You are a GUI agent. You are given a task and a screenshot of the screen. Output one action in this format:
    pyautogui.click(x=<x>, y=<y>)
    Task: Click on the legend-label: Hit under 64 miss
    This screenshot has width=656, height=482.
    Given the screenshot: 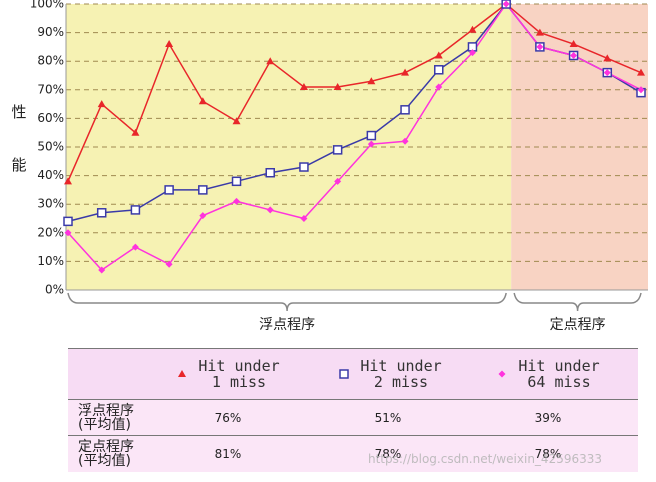 What is the action you would take?
    pyautogui.click(x=559, y=374)
    